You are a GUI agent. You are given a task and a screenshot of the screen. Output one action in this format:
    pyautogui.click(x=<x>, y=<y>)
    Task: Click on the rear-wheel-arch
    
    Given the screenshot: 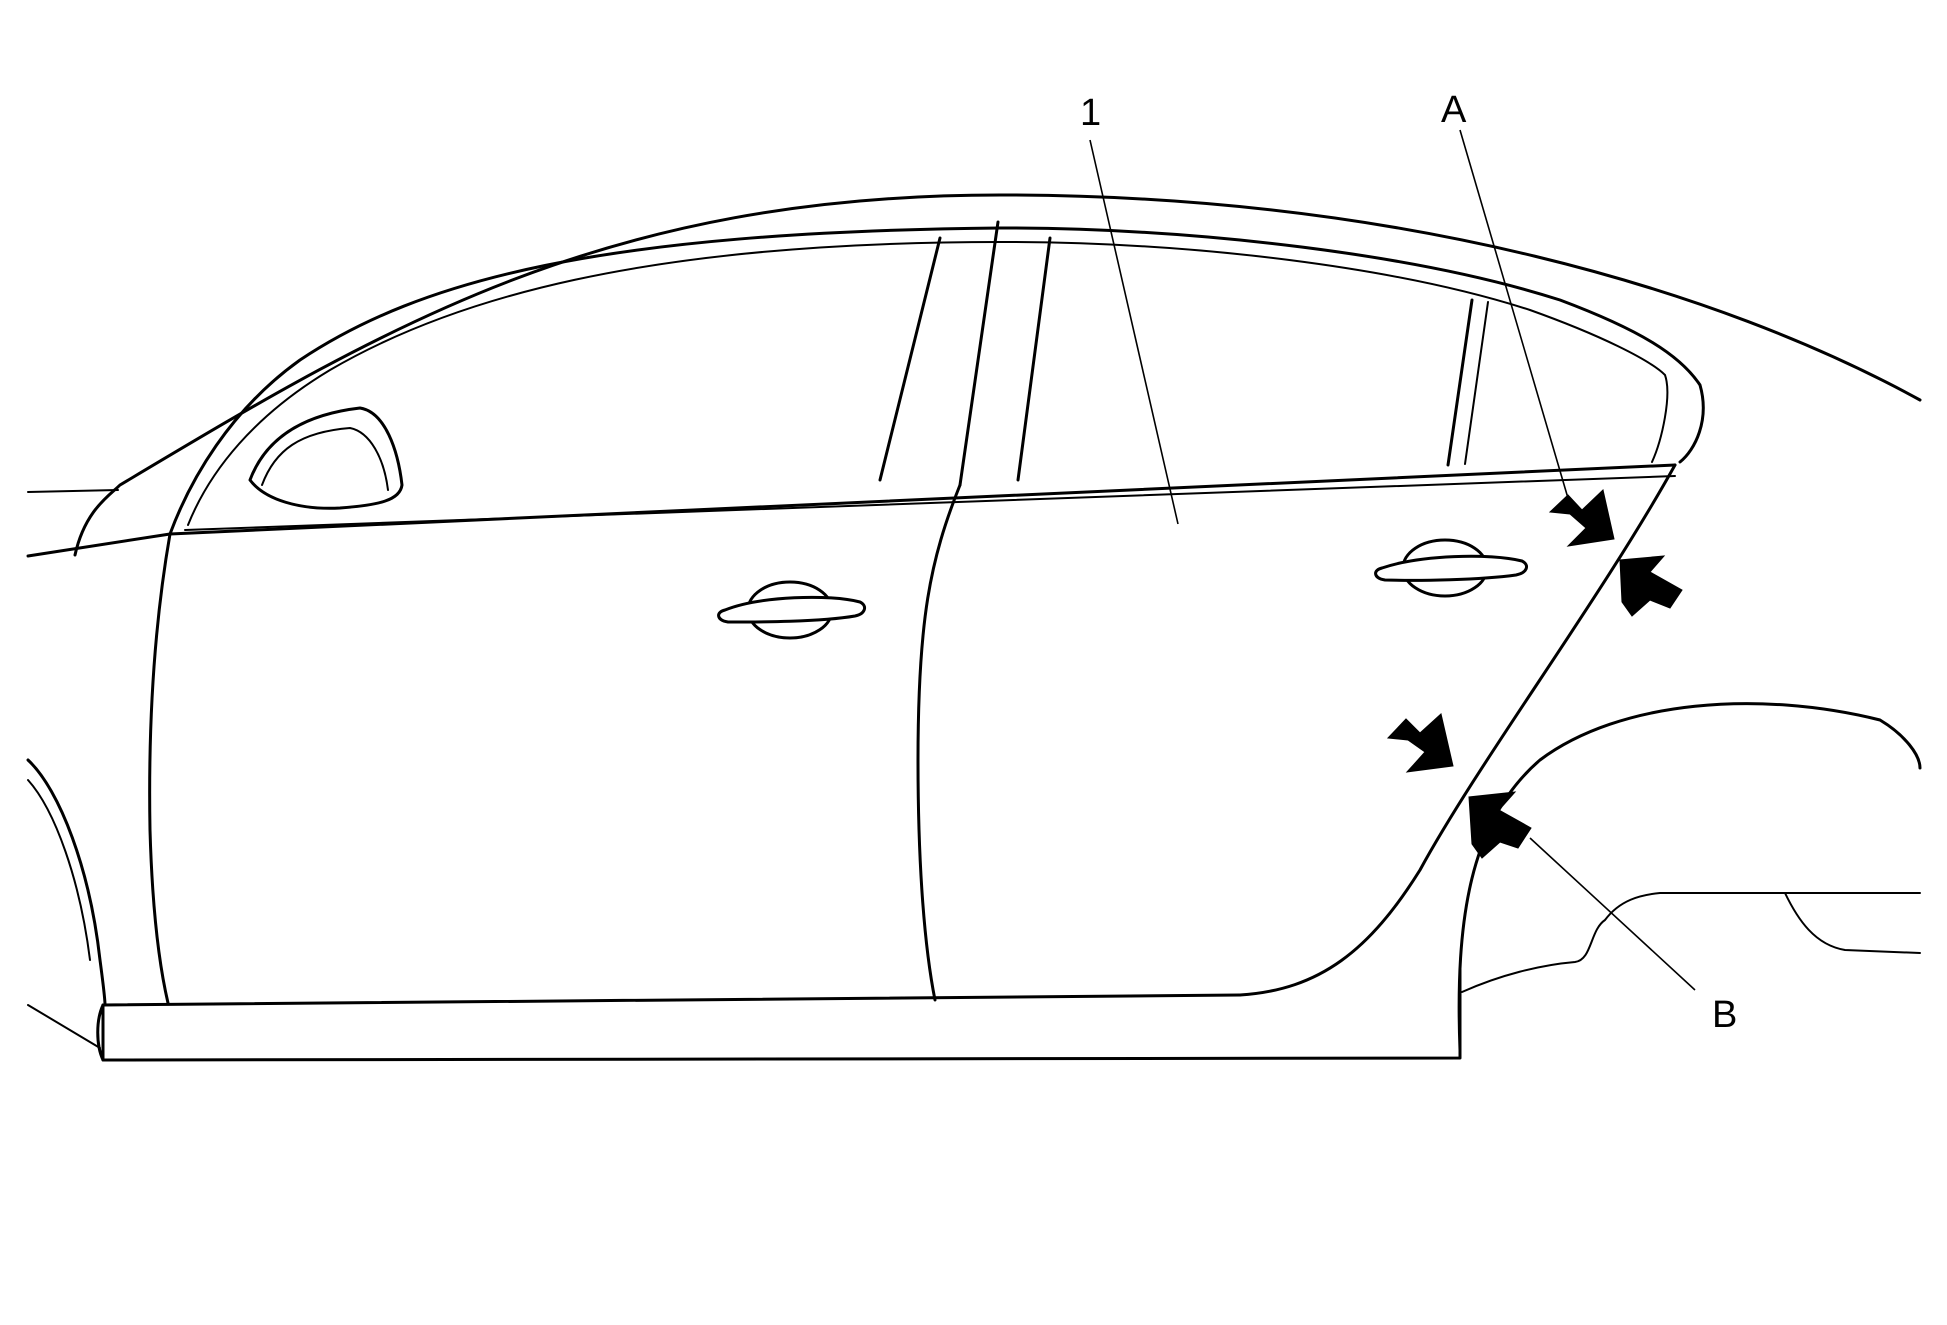 What is the action you would take?
    pyautogui.click(x=1689, y=877)
    